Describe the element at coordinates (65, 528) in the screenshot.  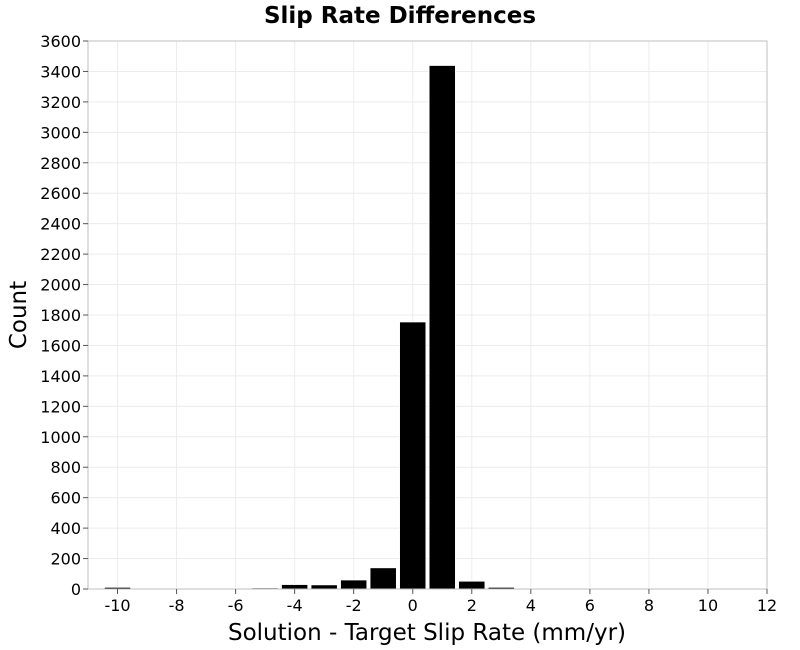
I see `y-tick-label: 400` at that location.